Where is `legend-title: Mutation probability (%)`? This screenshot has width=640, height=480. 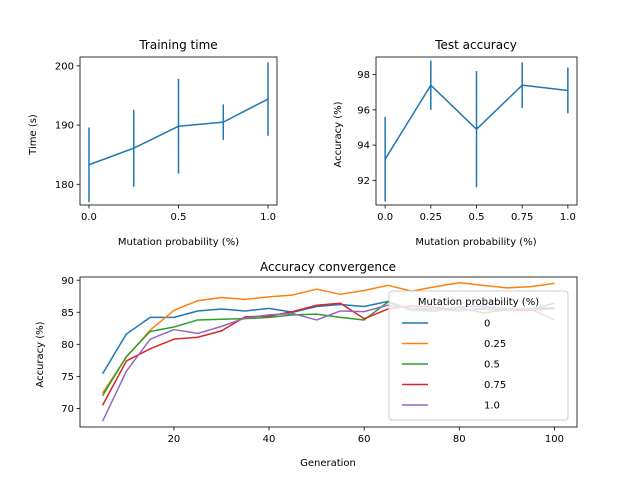 legend-title: Mutation probability (%) is located at coordinates (478, 302).